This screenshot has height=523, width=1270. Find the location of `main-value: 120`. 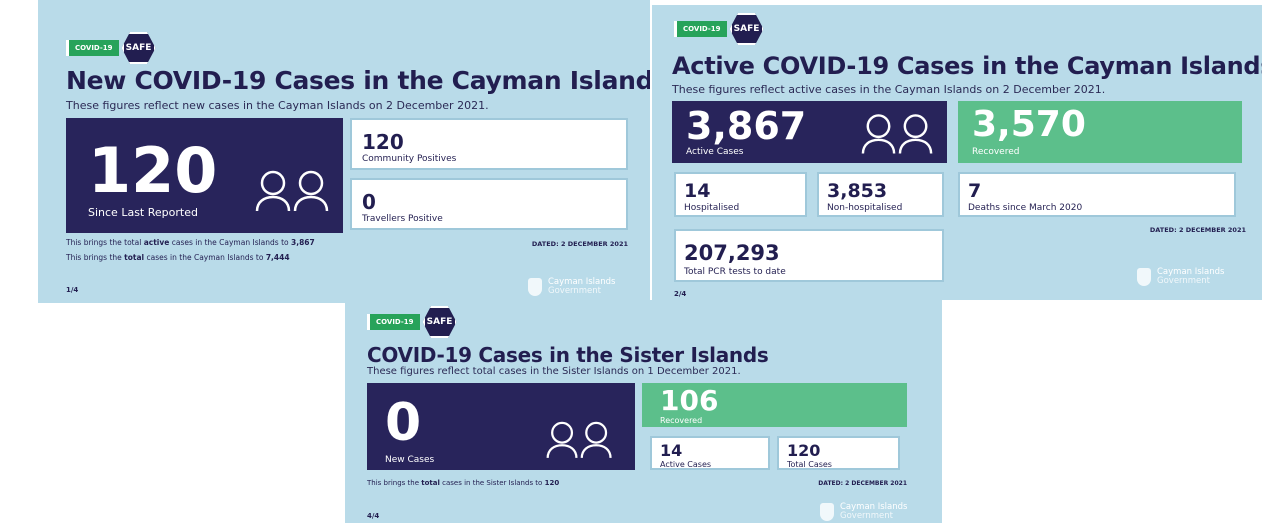

main-value: 120 is located at coordinates (153, 170).